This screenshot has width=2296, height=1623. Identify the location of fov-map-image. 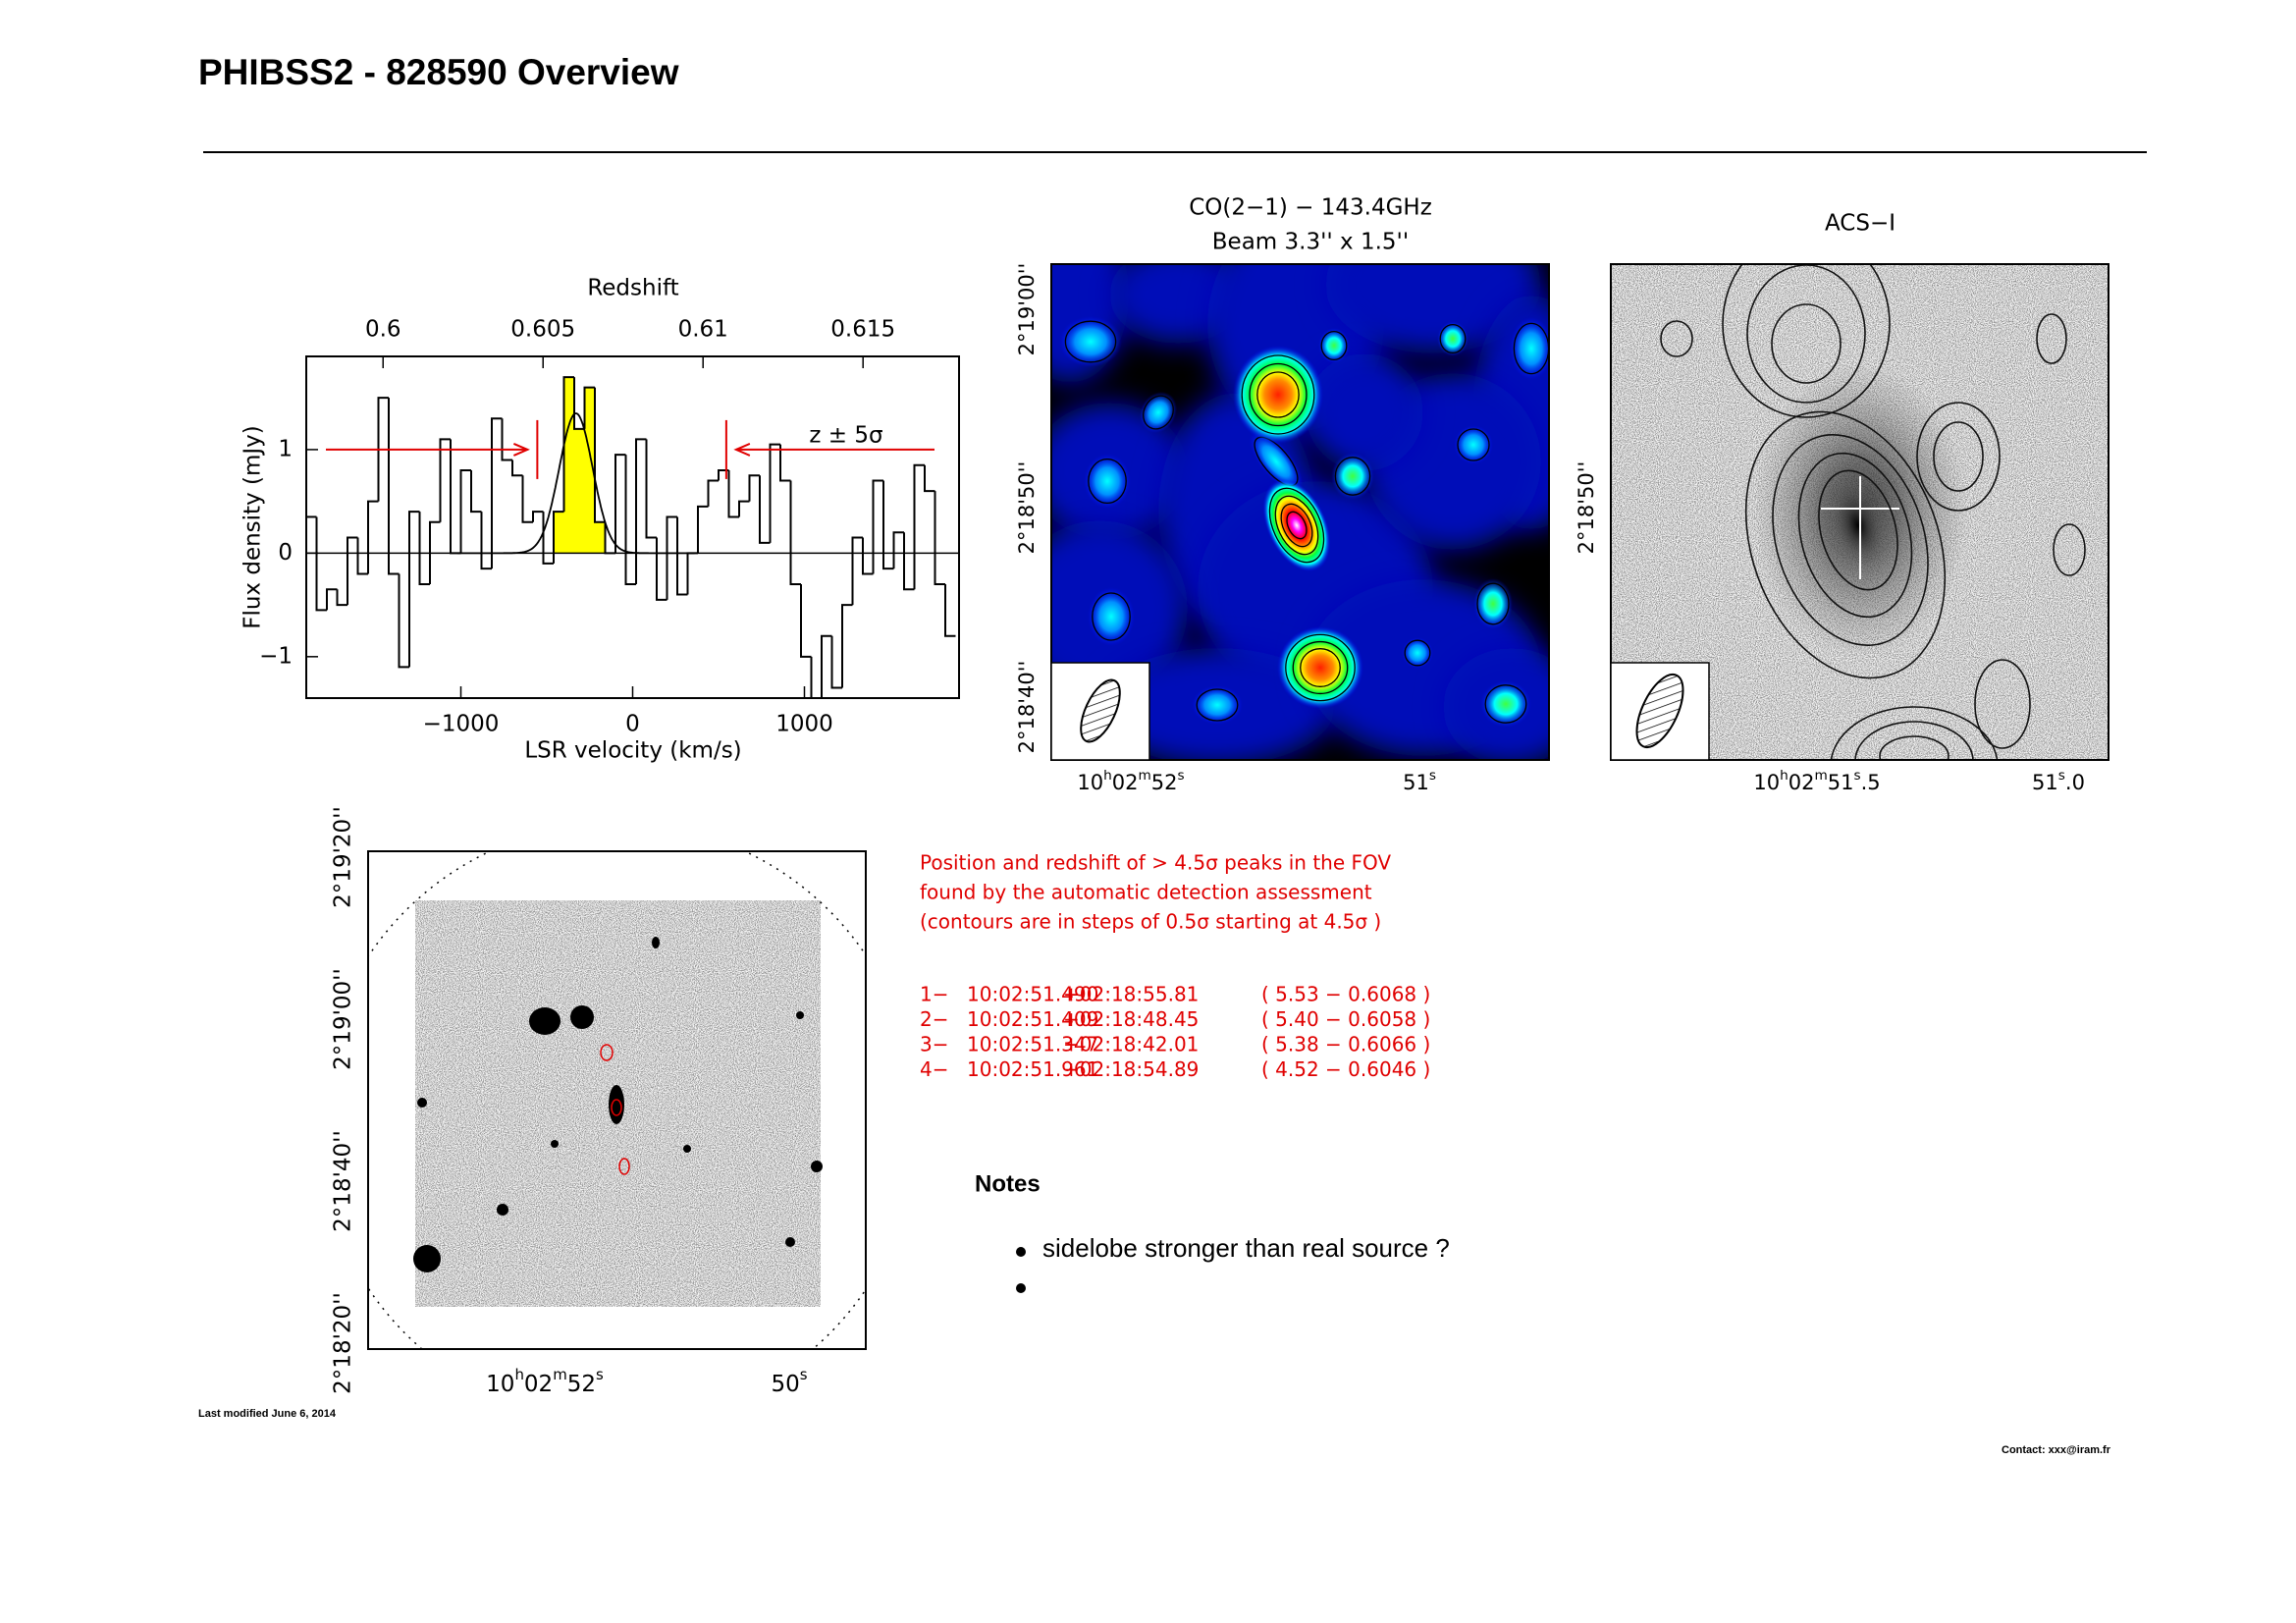
(617, 1100).